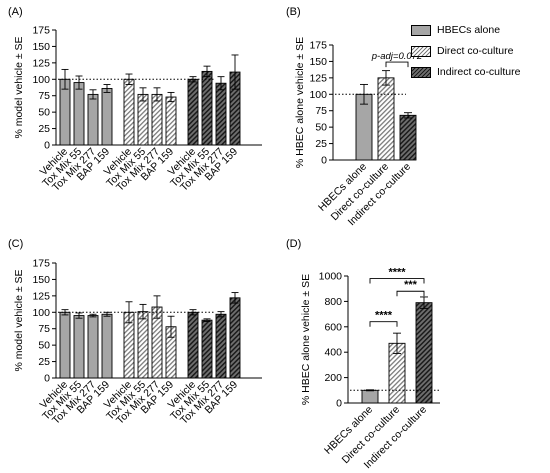 The width and height of the screenshot is (550, 473). What do you see at coordinates (331, 277) in the screenshot?
I see `y-tick-label: 1000` at bounding box center [331, 277].